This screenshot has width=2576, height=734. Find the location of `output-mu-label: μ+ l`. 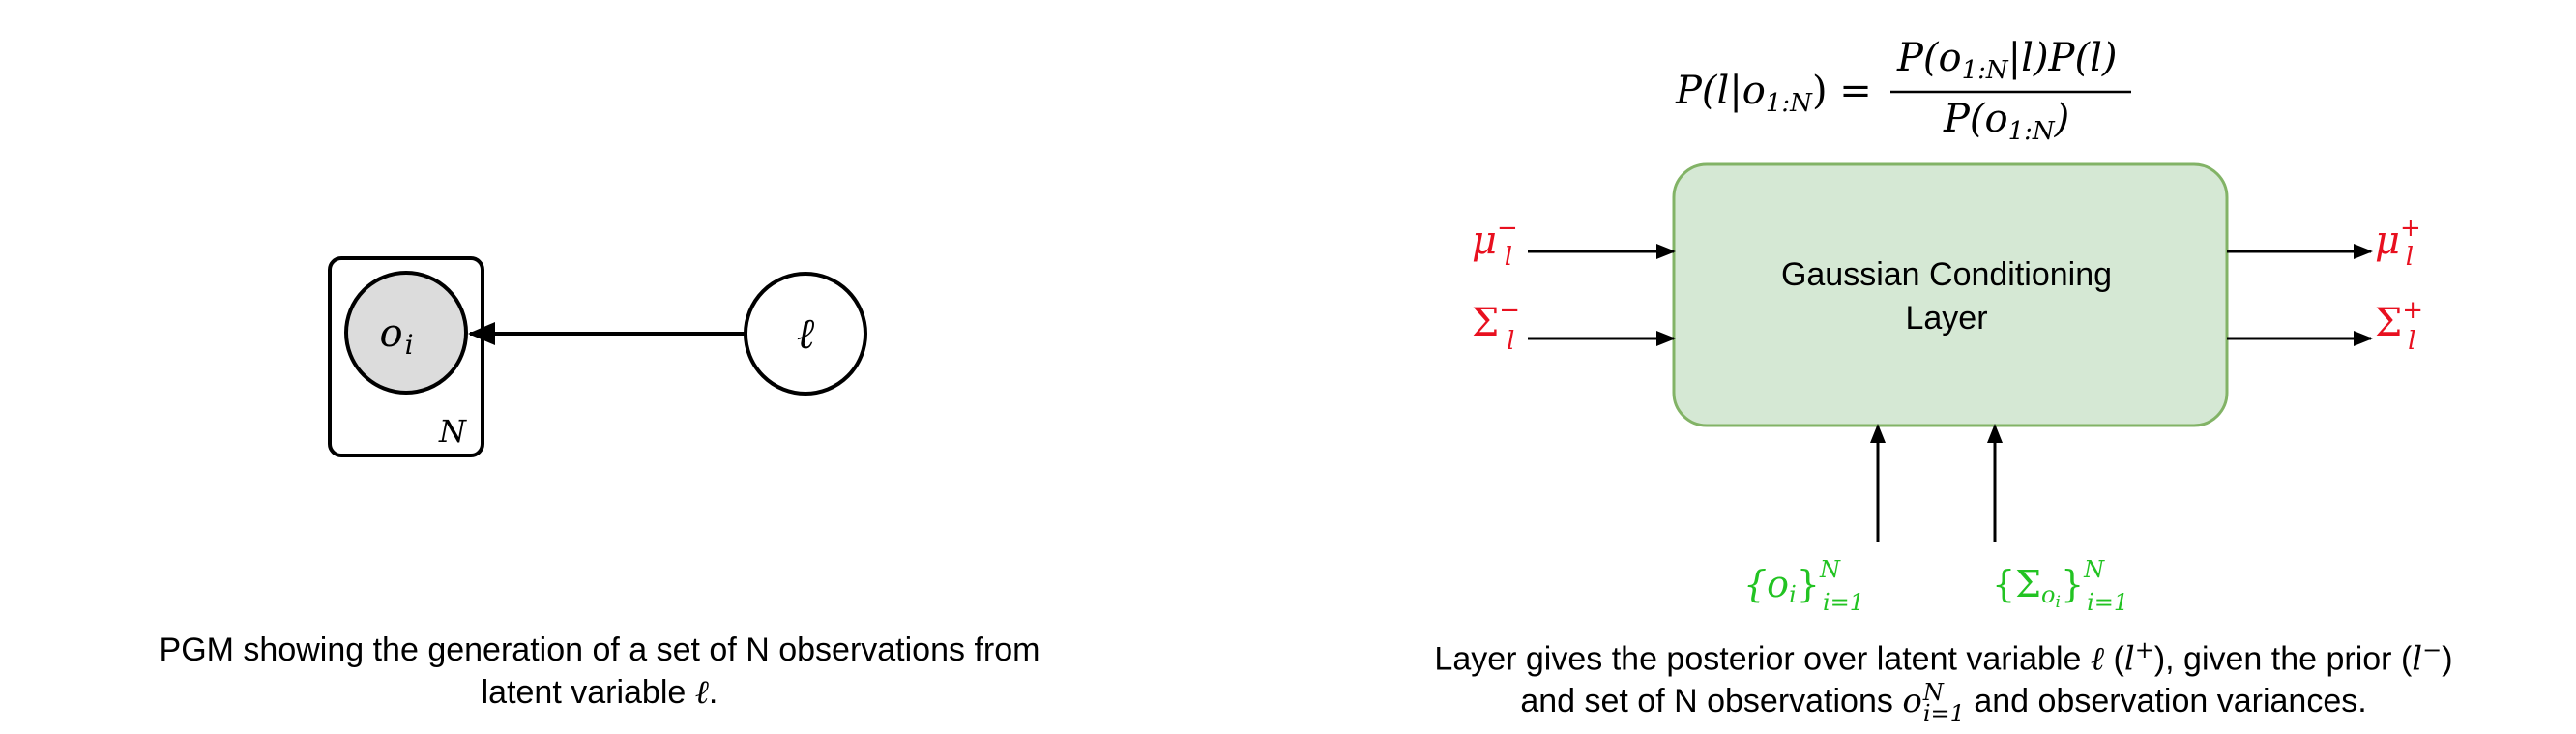

output-mu-label: μ+ l is located at coordinates (2398, 243).